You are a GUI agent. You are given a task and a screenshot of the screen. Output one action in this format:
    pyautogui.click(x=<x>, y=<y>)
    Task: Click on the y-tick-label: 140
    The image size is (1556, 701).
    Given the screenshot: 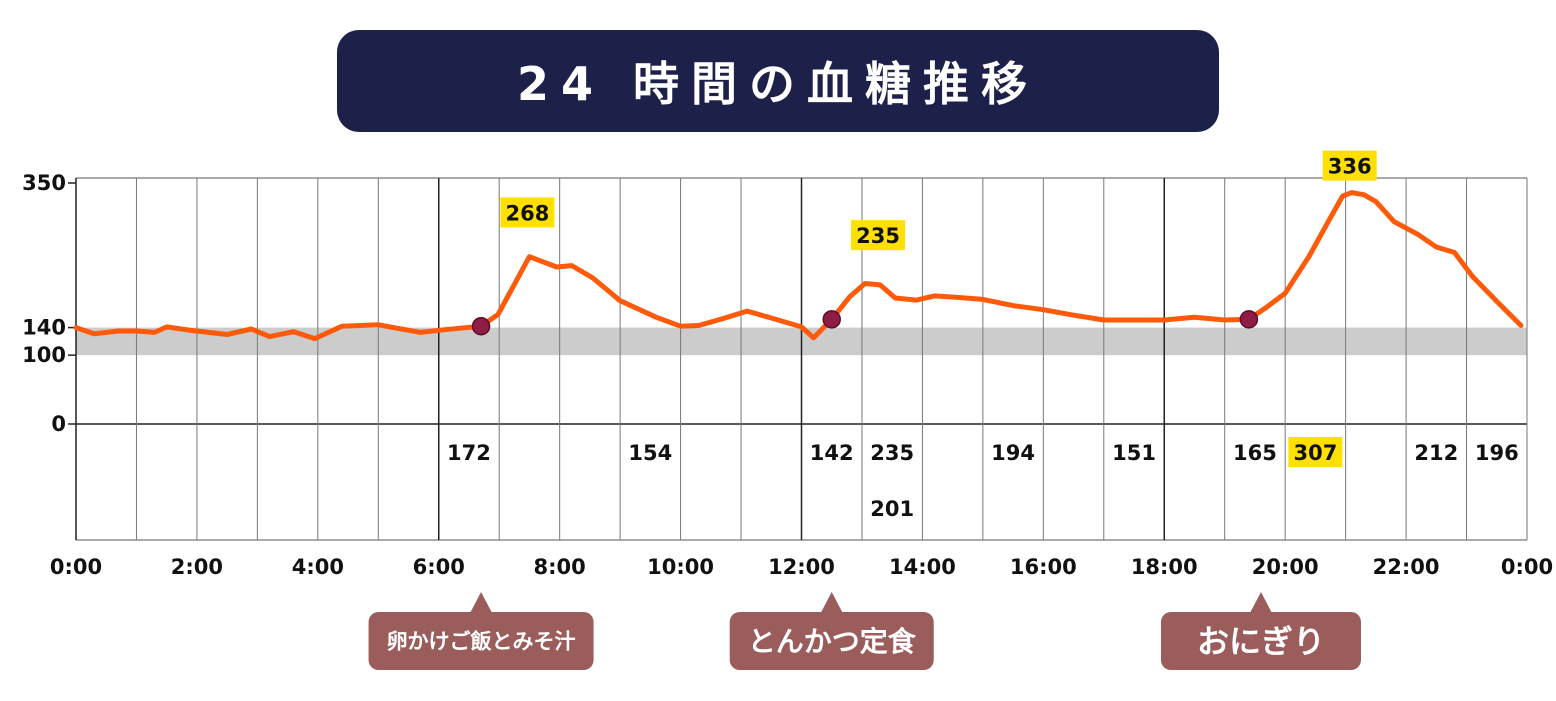 What is the action you would take?
    pyautogui.click(x=44, y=328)
    